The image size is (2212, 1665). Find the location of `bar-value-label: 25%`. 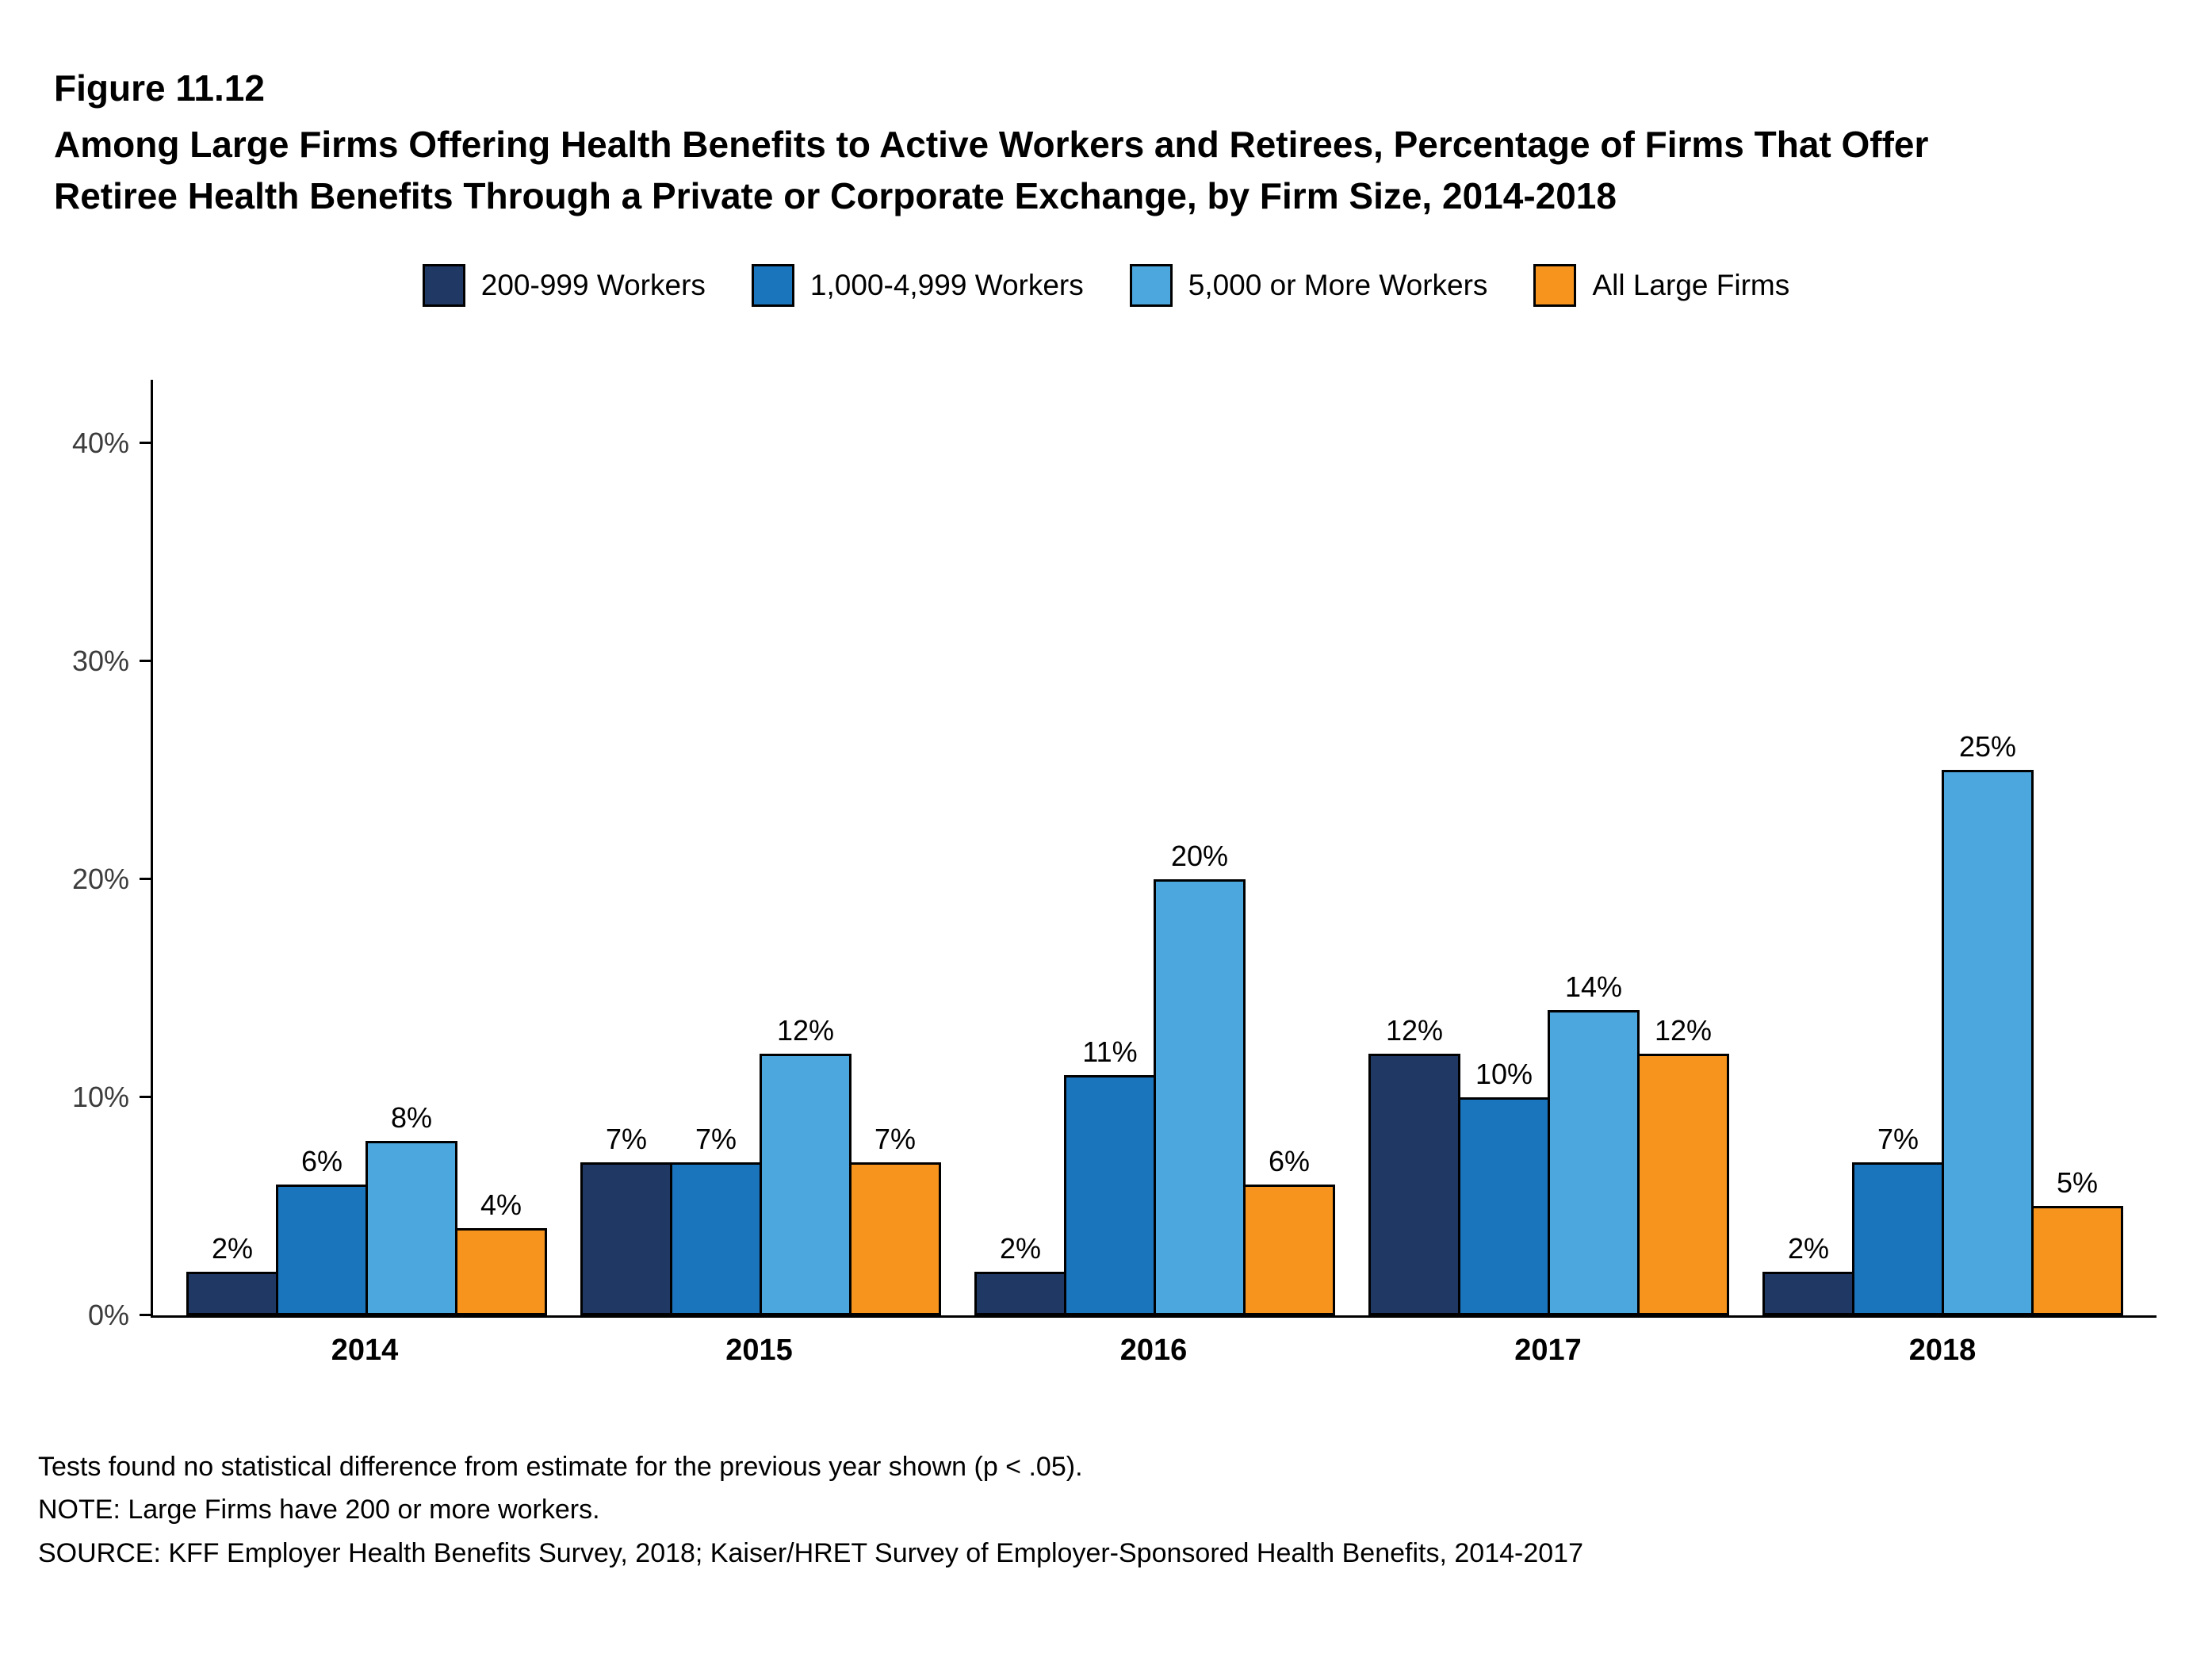

bar-value-label: 25% is located at coordinates (1988, 747).